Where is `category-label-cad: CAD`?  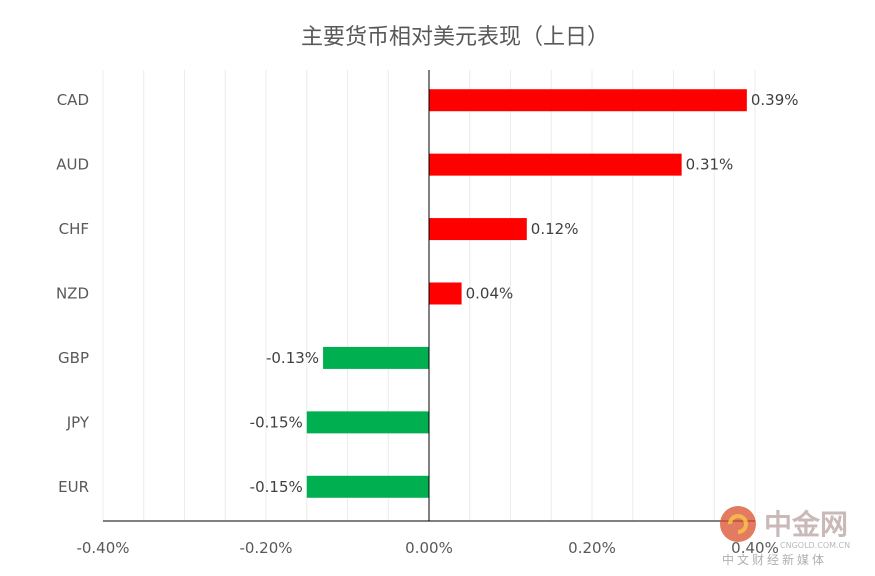 category-label-cad: CAD is located at coordinates (73, 100).